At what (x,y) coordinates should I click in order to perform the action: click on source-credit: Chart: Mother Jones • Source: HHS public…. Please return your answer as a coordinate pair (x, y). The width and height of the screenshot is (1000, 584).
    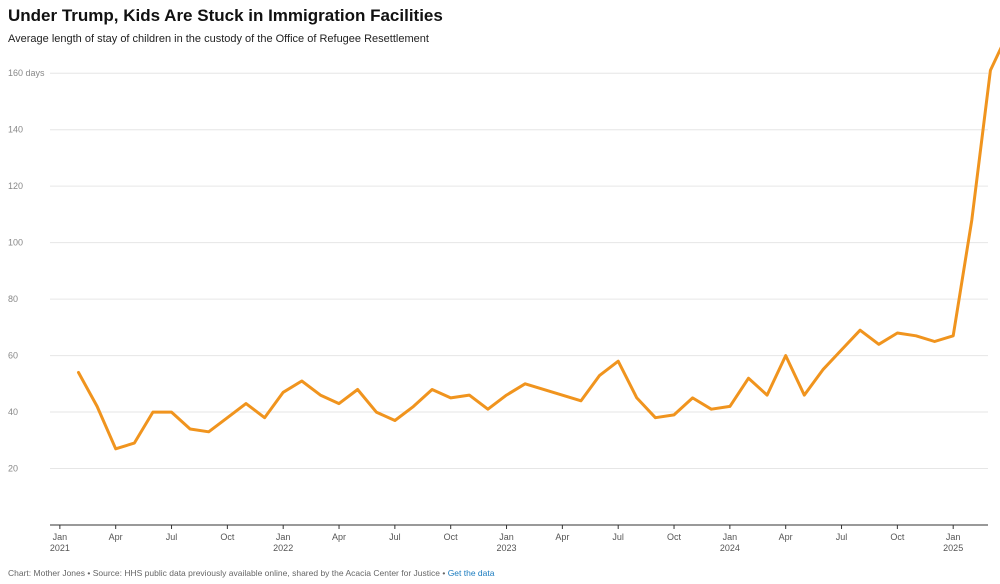
    Looking at the image, I should click on (228, 573).